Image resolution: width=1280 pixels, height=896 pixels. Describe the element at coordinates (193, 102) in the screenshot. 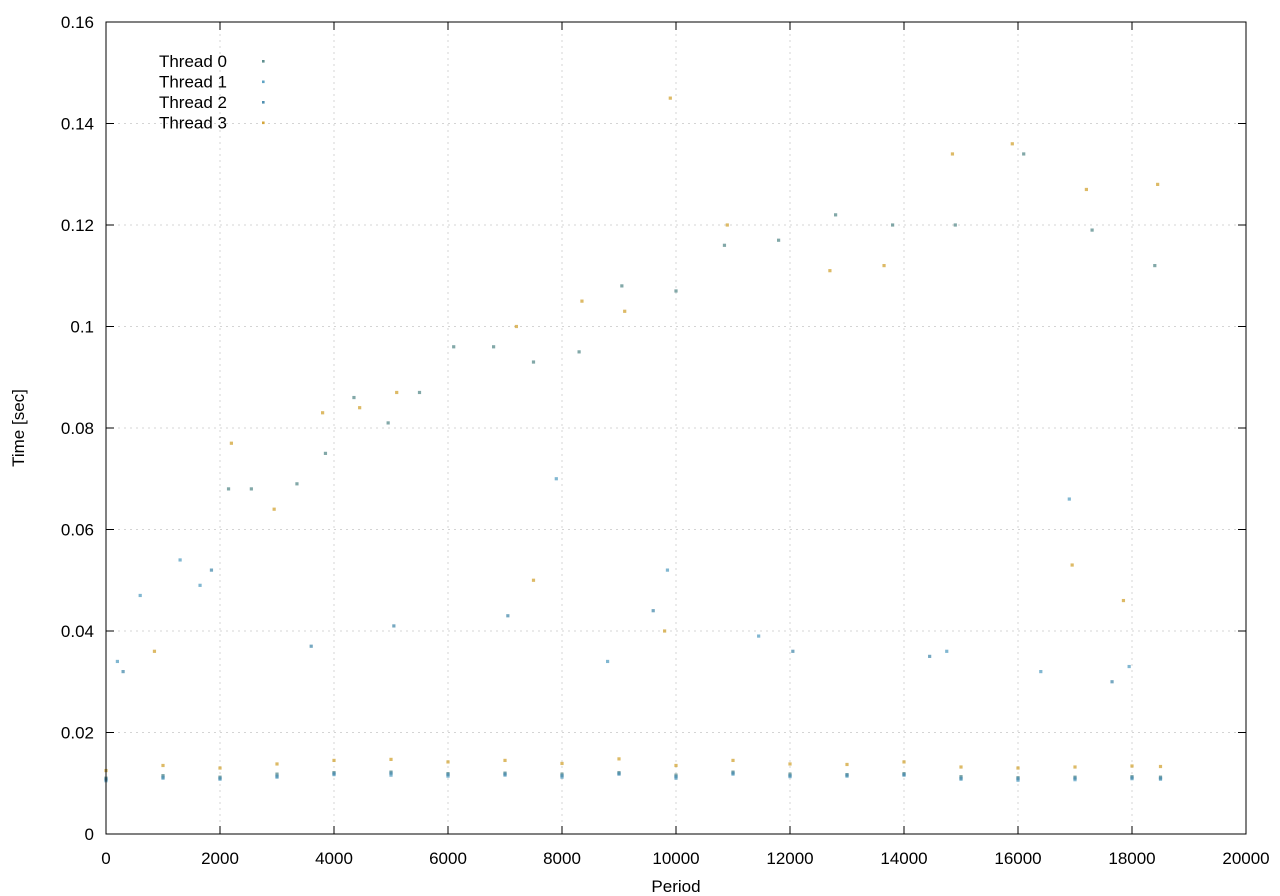

I see `legend-label-2: Thread 2` at that location.